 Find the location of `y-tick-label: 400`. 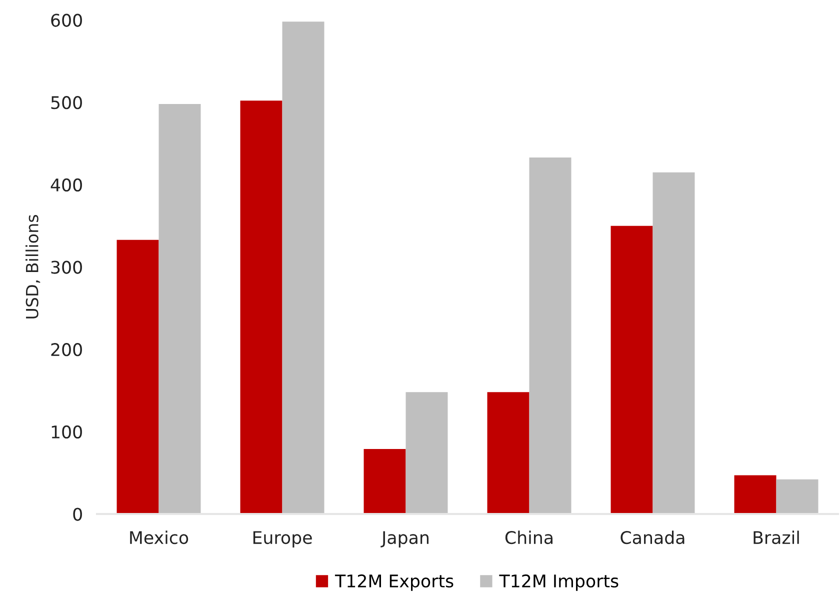

y-tick-label: 400 is located at coordinates (66, 185).